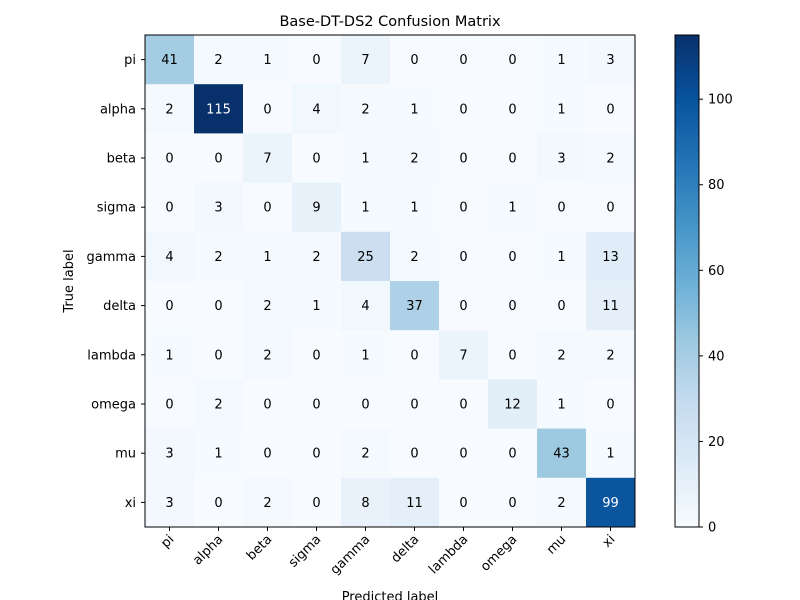  Describe the element at coordinates (125, 454) in the screenshot. I see `y-tick-label: mu` at that location.